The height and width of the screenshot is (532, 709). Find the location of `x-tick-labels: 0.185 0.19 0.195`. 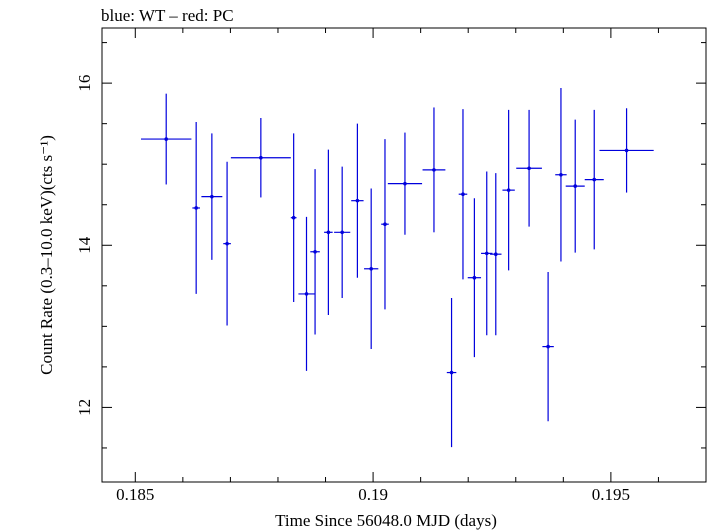

x-tick-labels: 0.185 0.19 0.195 is located at coordinates (373, 494).